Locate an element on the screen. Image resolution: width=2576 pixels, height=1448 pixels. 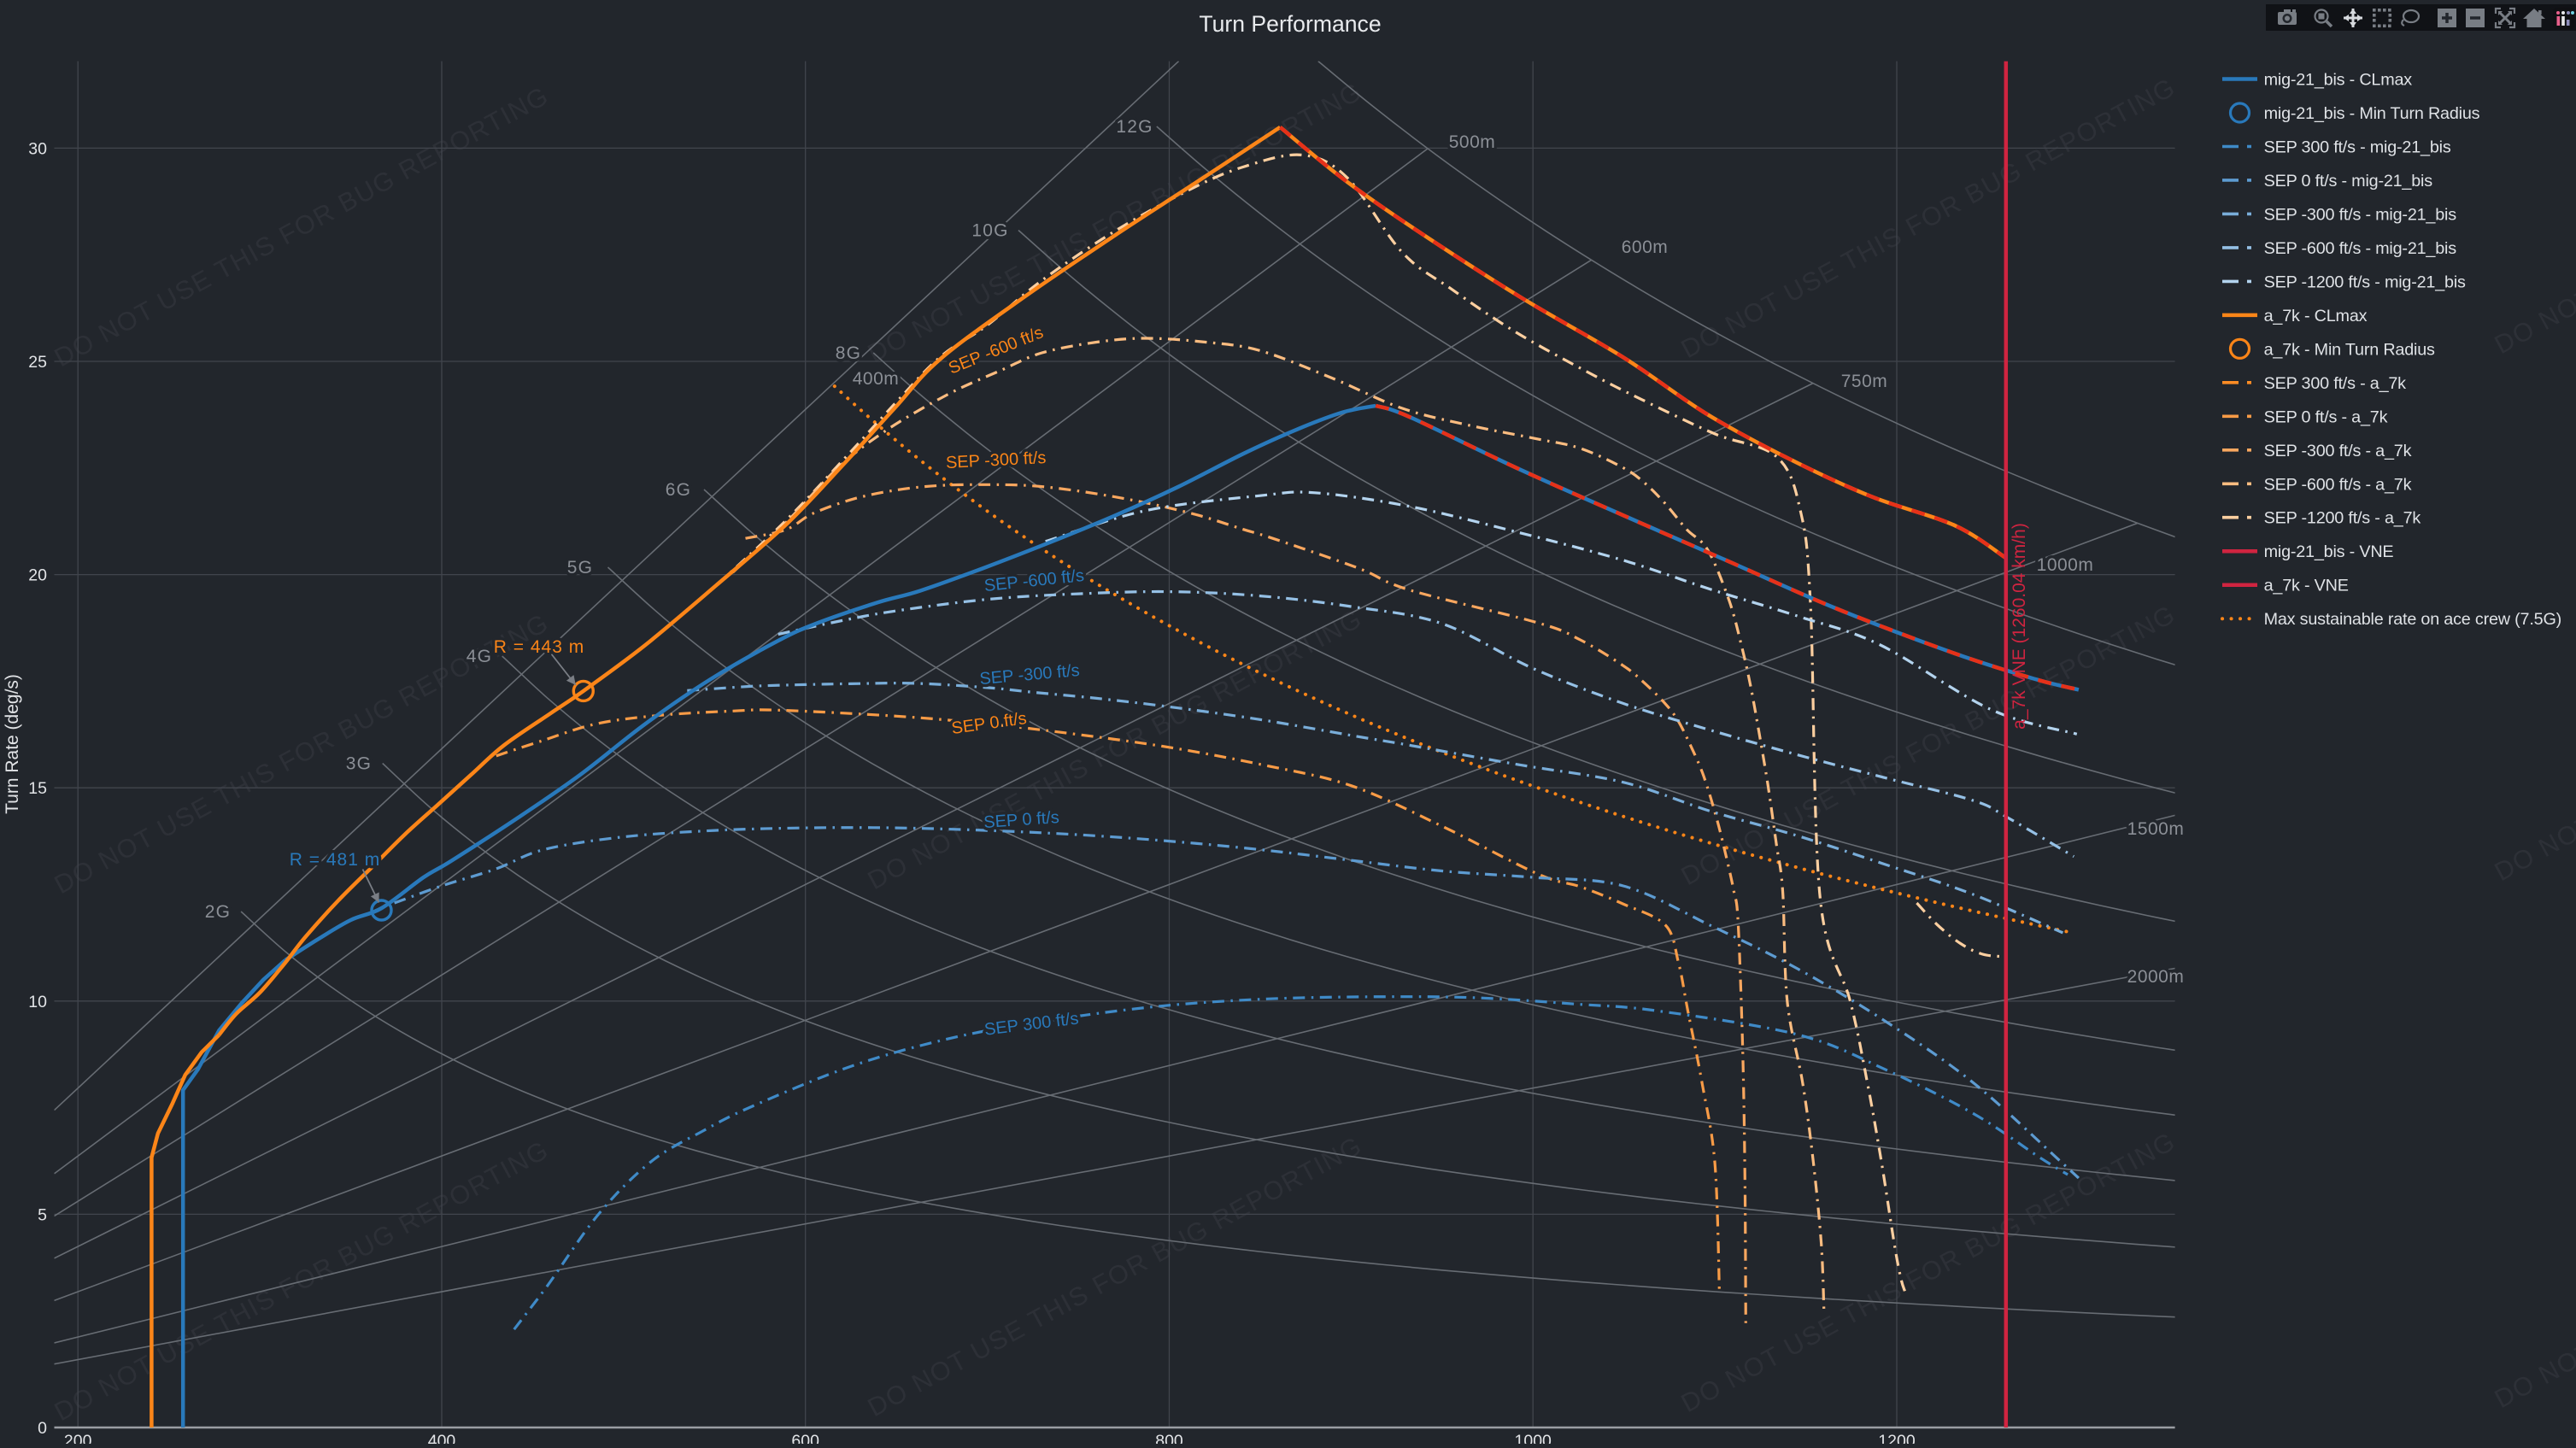
svg-text: 5G is located at coordinates (580, 567).